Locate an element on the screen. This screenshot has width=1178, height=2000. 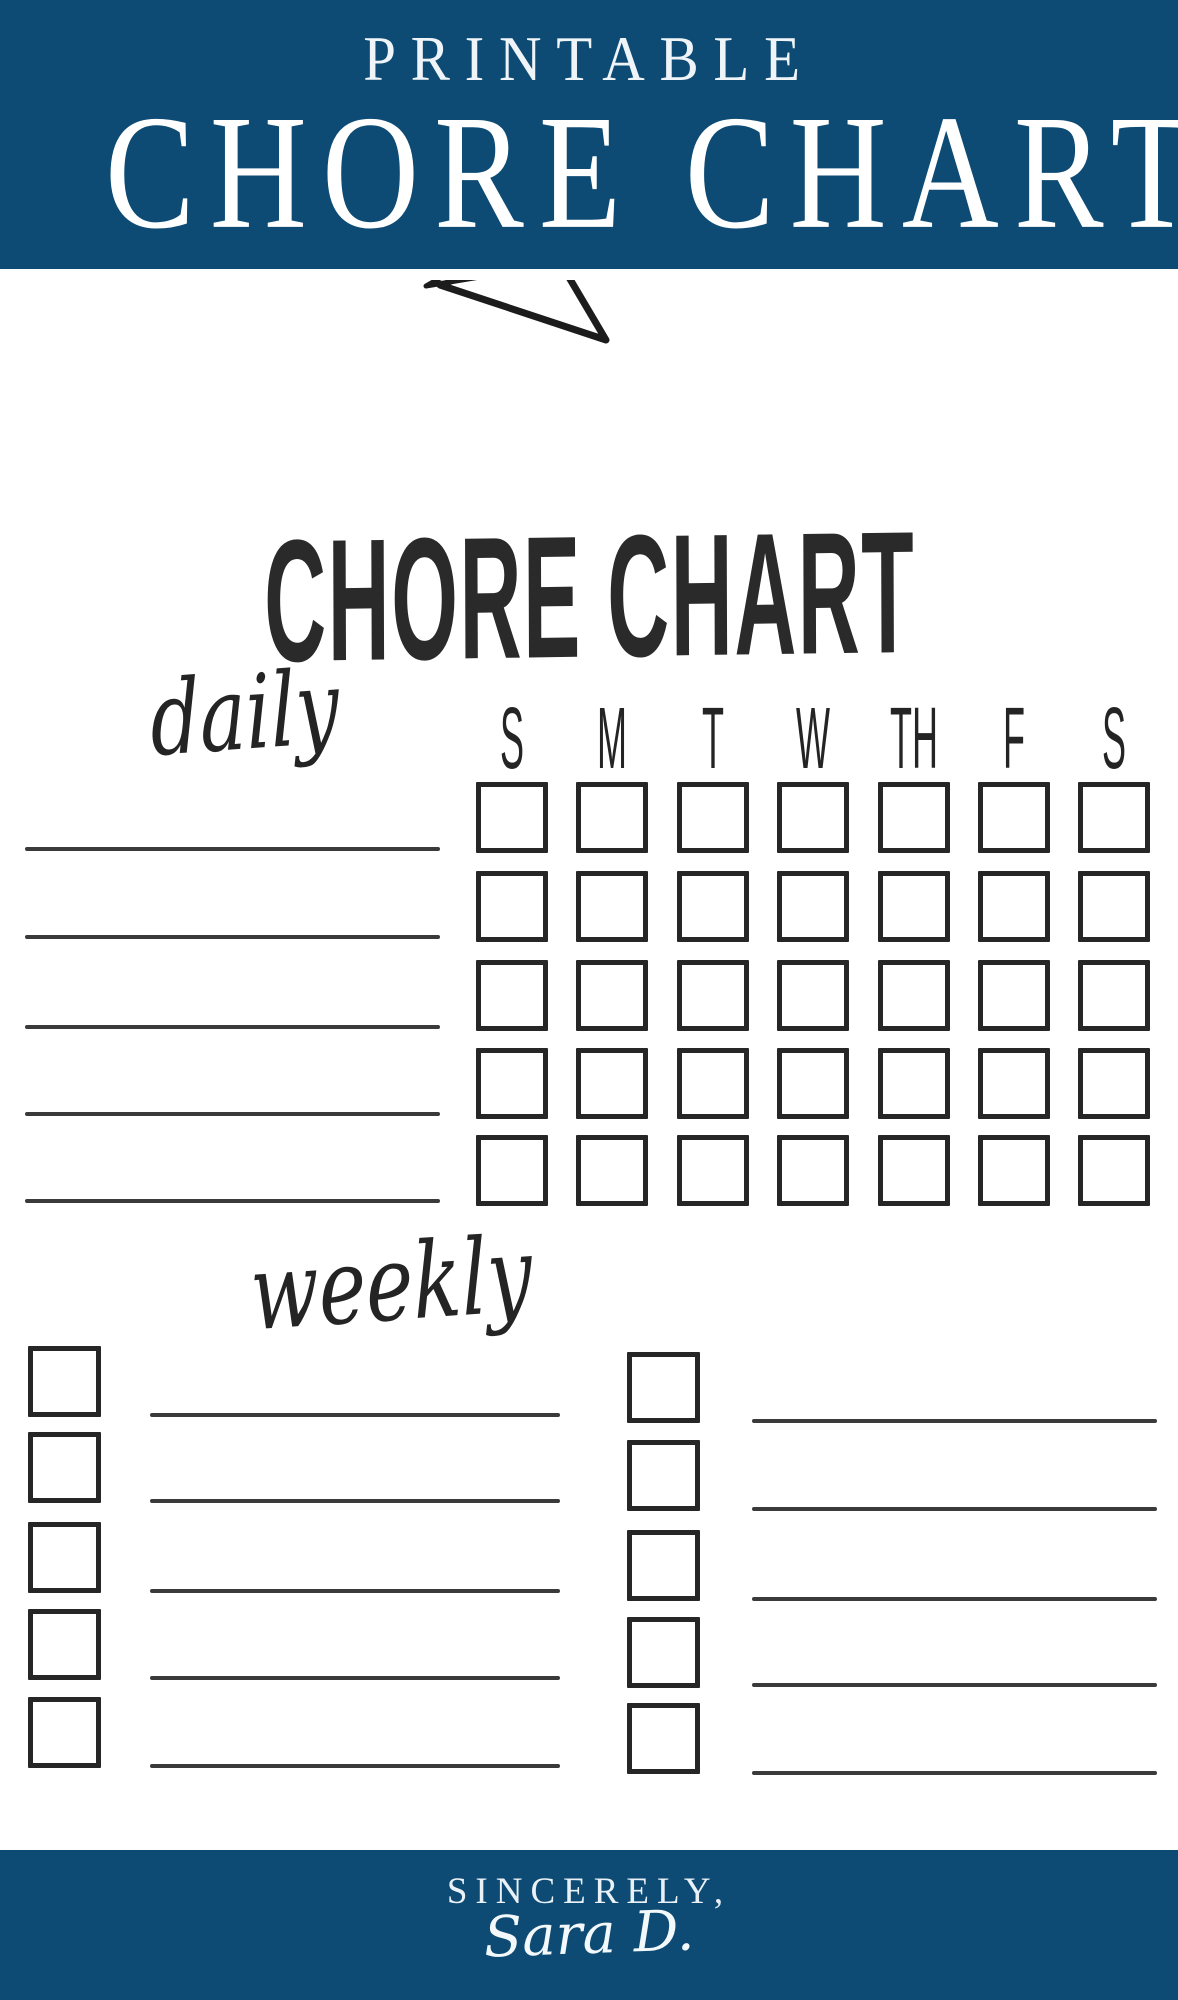
daily-checkbox-r5-f5 is located at coordinates (1014, 1170).